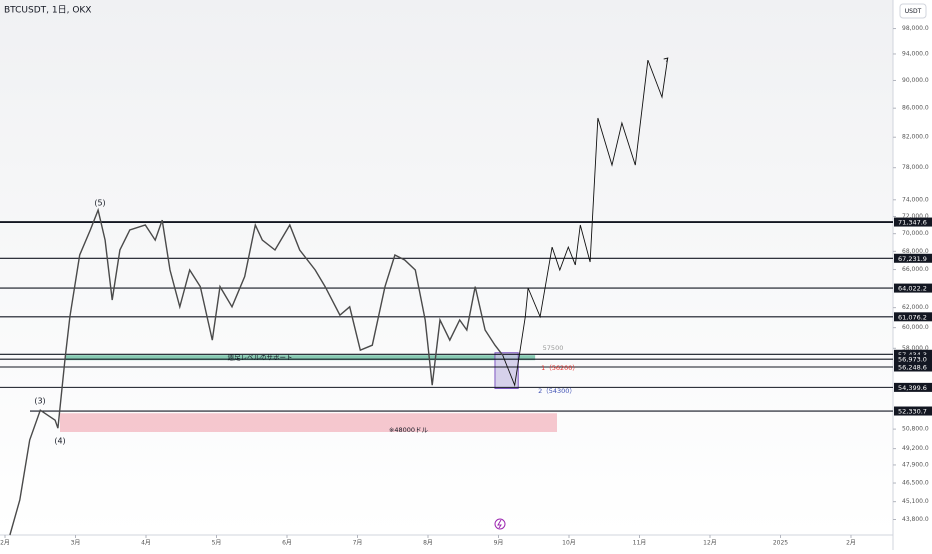 This screenshot has width=932, height=554. What do you see at coordinates (915, 448) in the screenshot?
I see `y-tick-label: 49,200.0` at bounding box center [915, 448].